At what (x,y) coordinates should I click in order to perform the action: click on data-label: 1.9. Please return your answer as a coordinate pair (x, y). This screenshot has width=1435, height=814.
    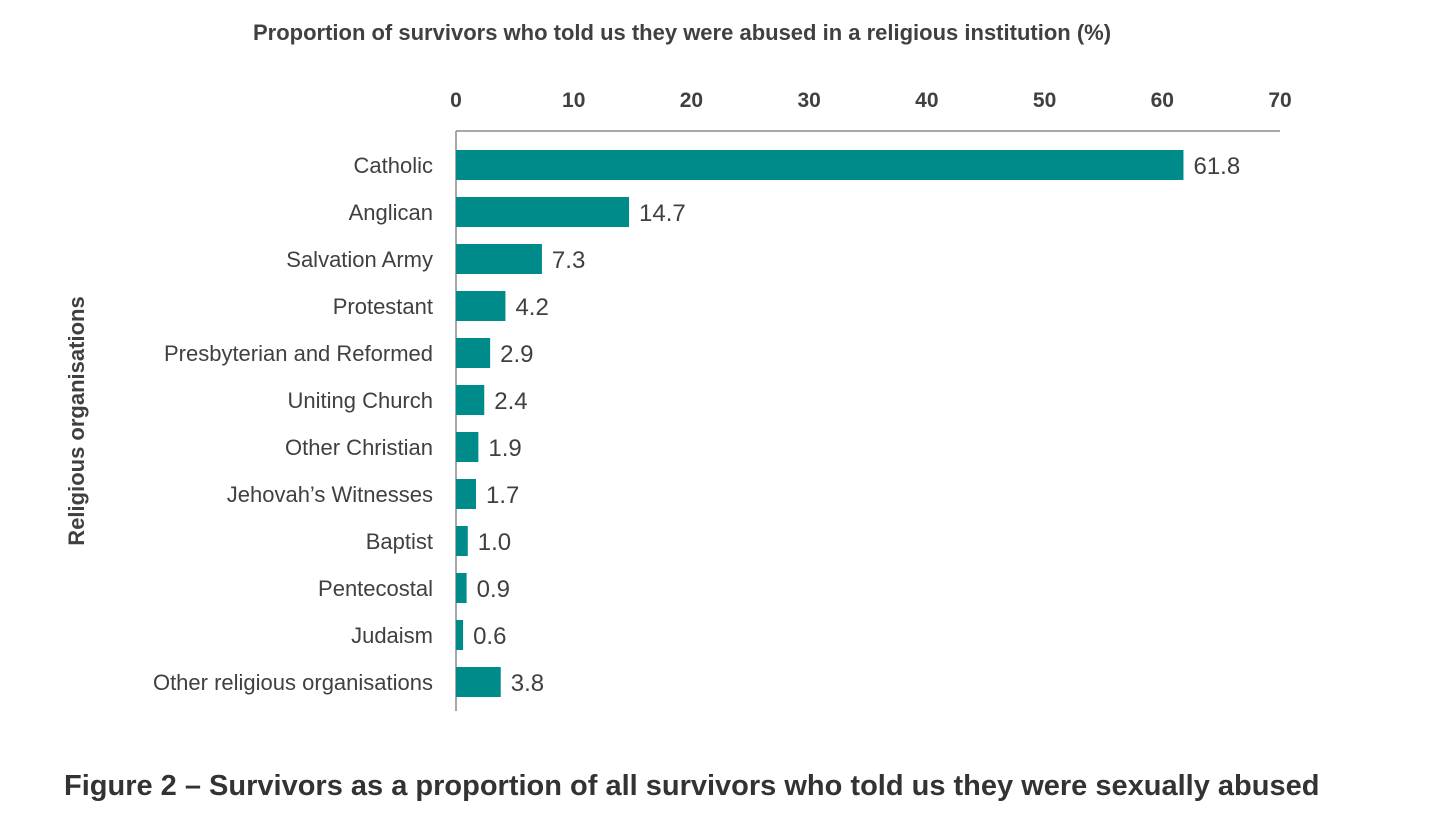
    Looking at the image, I should click on (504, 448).